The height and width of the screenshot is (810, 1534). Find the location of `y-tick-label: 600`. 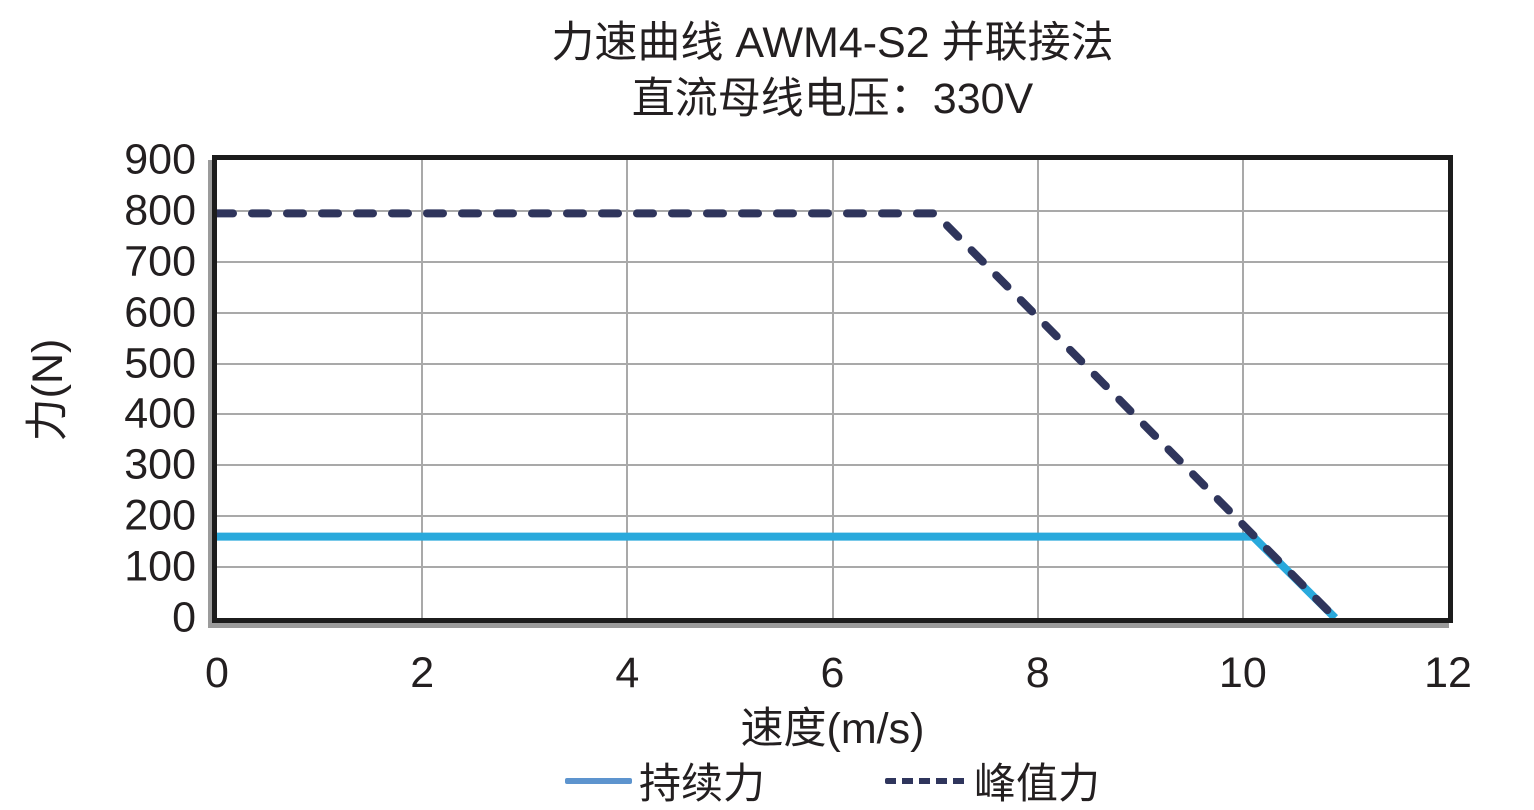

y-tick-label: 600 is located at coordinates (160, 312).